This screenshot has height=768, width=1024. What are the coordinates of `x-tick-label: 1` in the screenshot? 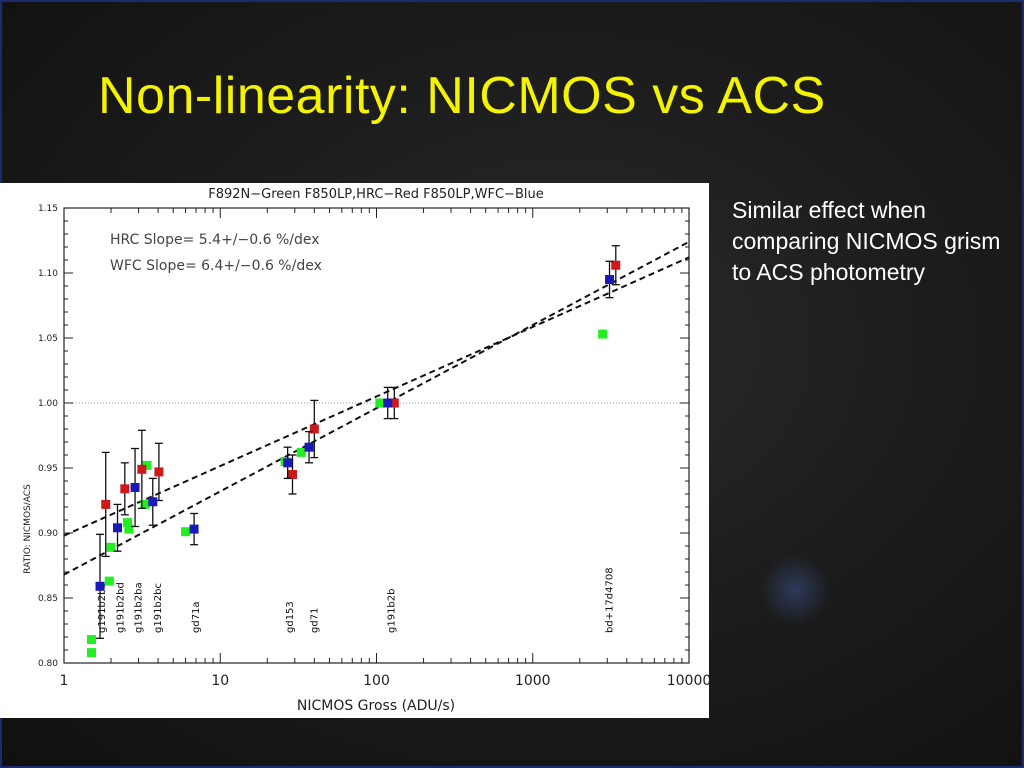 It's located at (64, 681).